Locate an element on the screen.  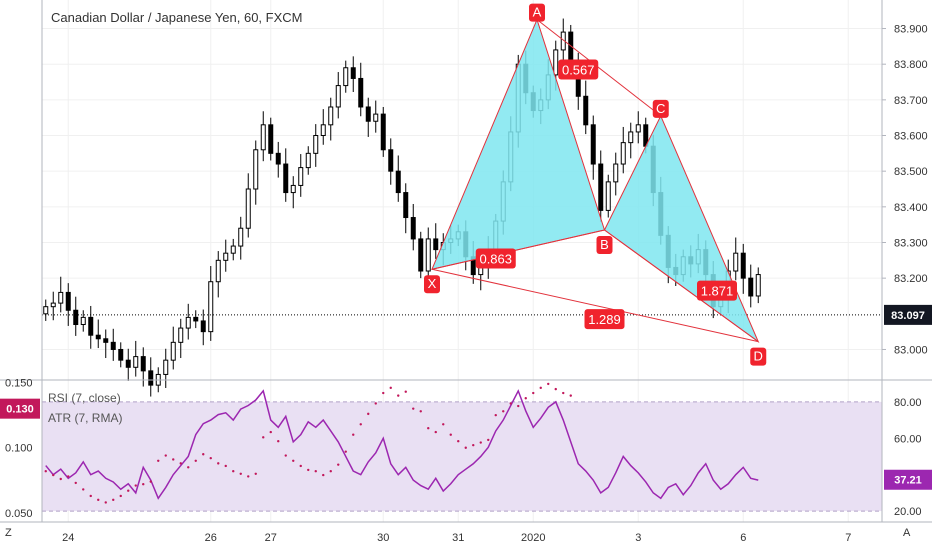
pattern-ratio: 1.289 is located at coordinates (604, 319).